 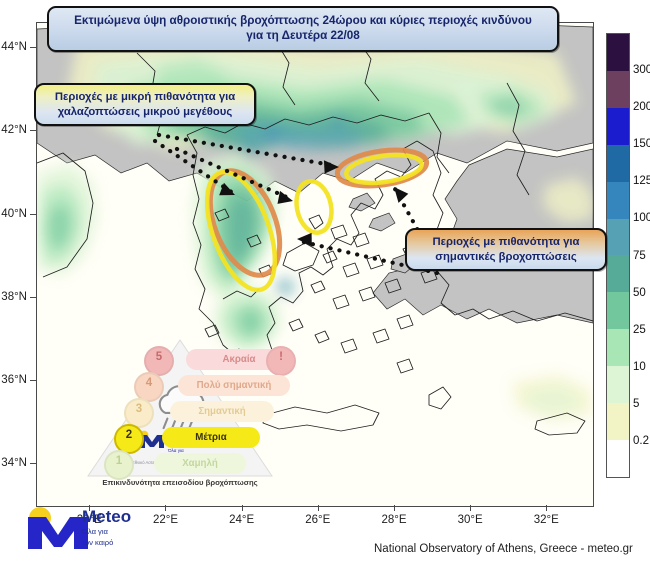 What do you see at coordinates (145, 111) in the screenshot?
I see `callout-hail-line-2: χαλαζοπτώσεις μικρού μεγέθους` at bounding box center [145, 111].